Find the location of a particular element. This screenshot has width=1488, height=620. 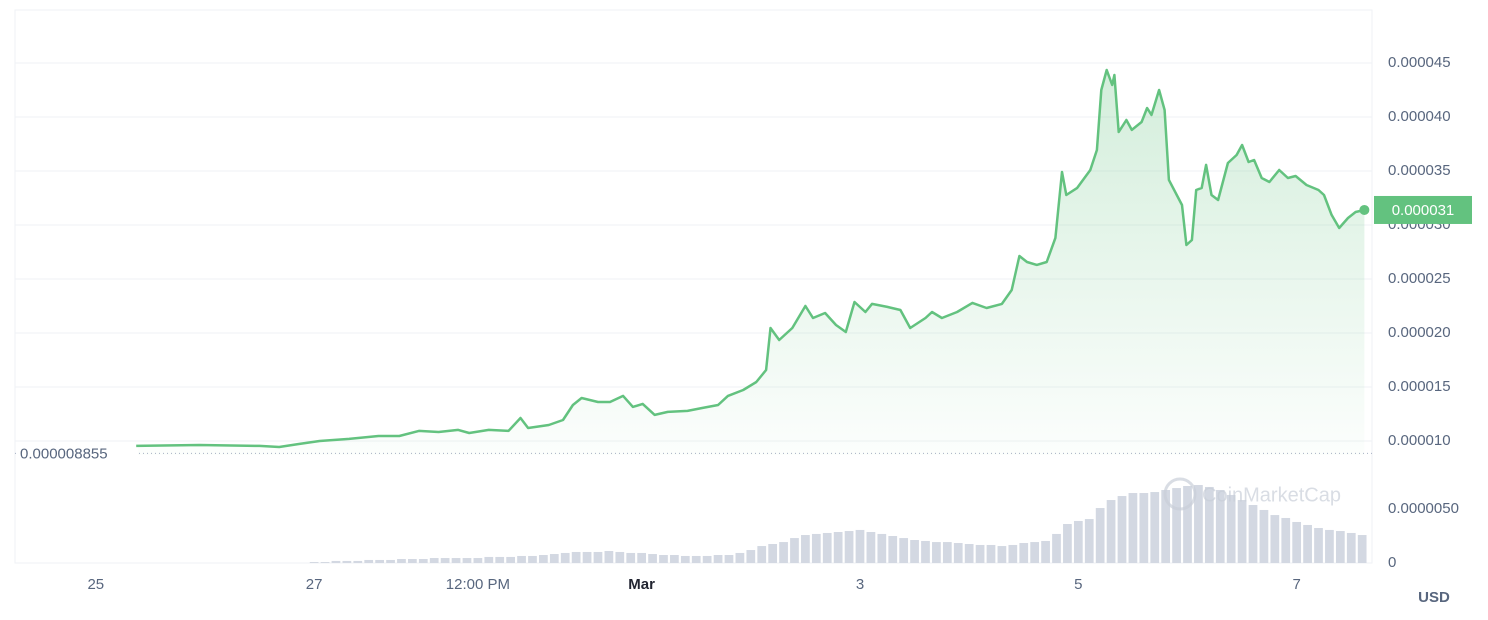

x-tick-label: 3 is located at coordinates (860, 584).